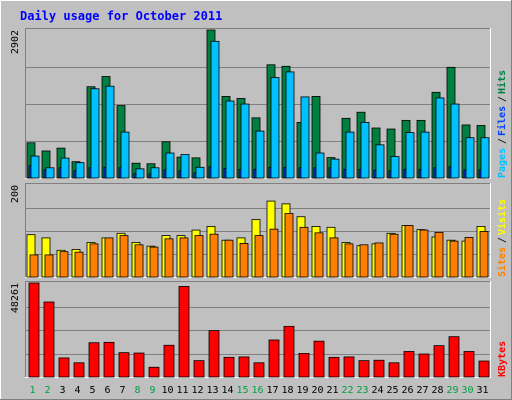  Describe the element at coordinates (437, 390) in the screenshot. I see `x-tick-label: 28` at that location.